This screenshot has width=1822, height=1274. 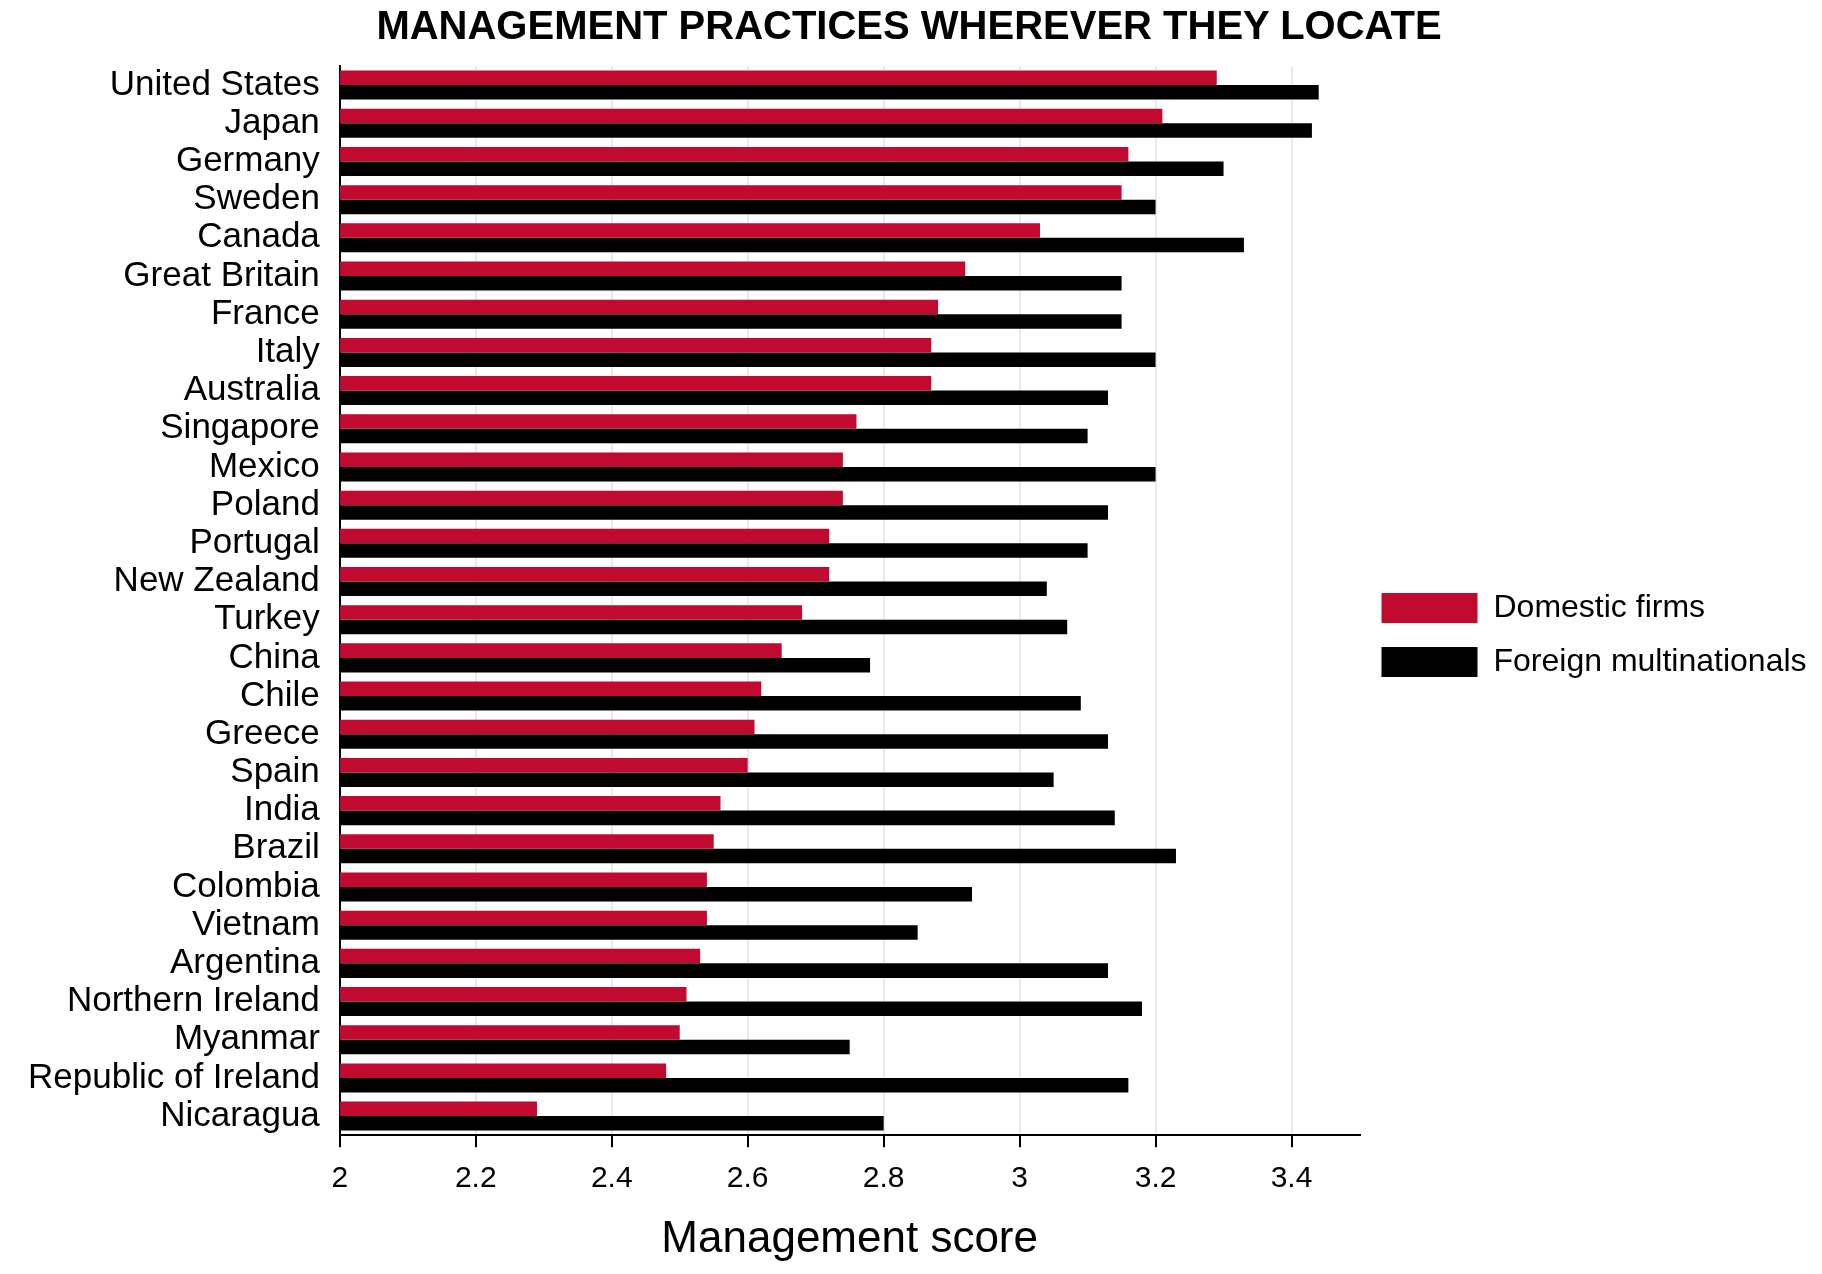 What do you see at coordinates (275, 770) in the screenshot?
I see `y-tick-label: Spain` at bounding box center [275, 770].